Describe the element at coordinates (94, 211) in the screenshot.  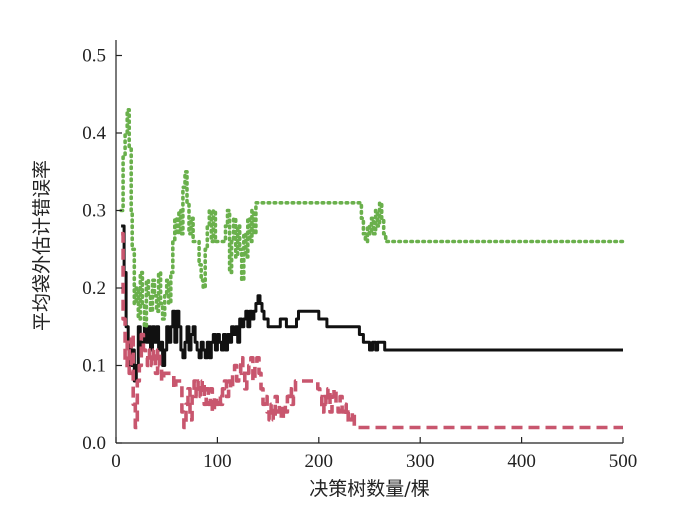
I see `y-tick-label: 0.3` at that location.